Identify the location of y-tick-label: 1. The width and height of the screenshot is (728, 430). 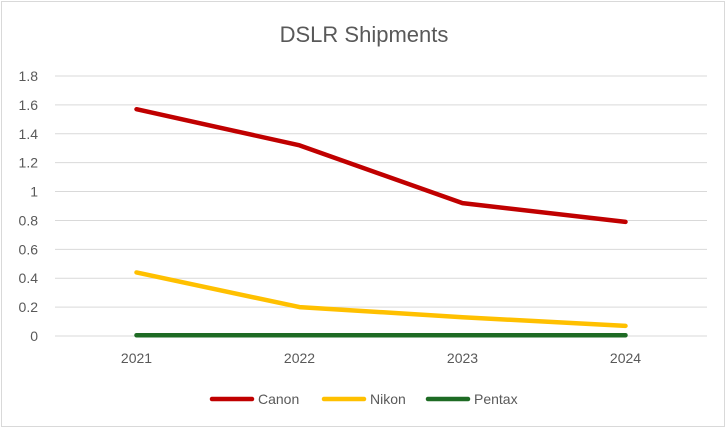
(34, 192).